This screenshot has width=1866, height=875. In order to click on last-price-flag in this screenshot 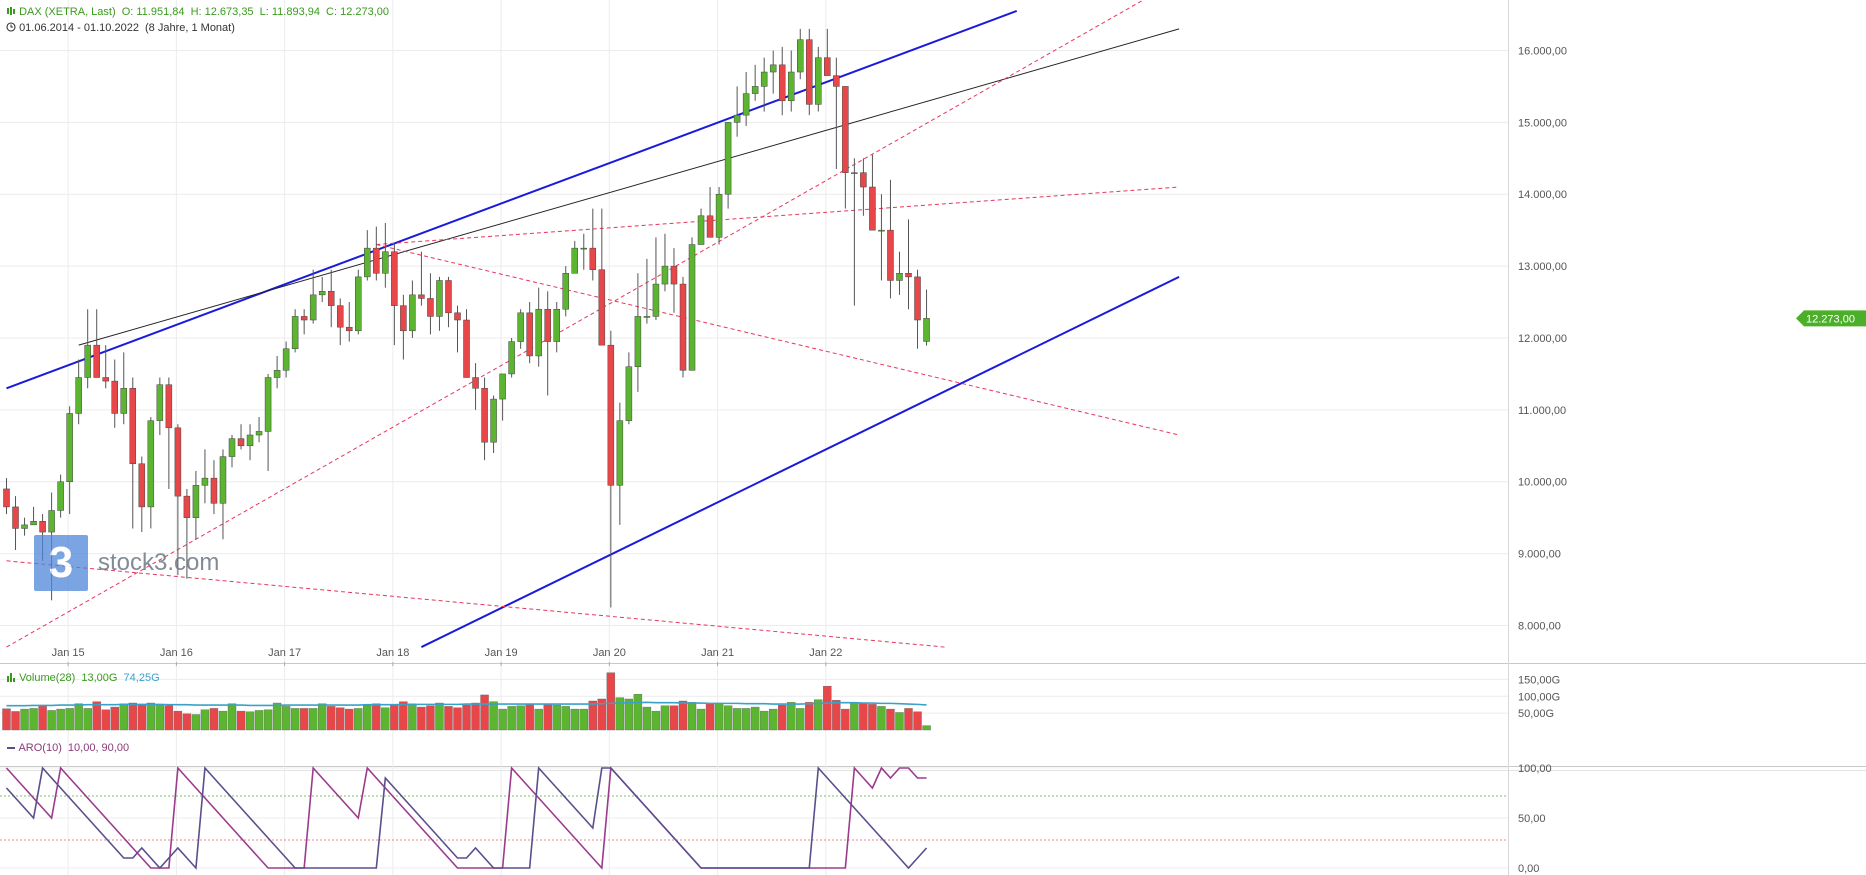, I will do `click(1831, 318)`.